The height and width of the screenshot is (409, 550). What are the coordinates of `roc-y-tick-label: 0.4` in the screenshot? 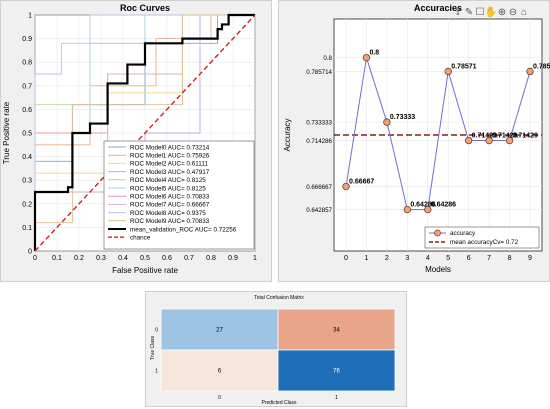 It's located at (27, 157).